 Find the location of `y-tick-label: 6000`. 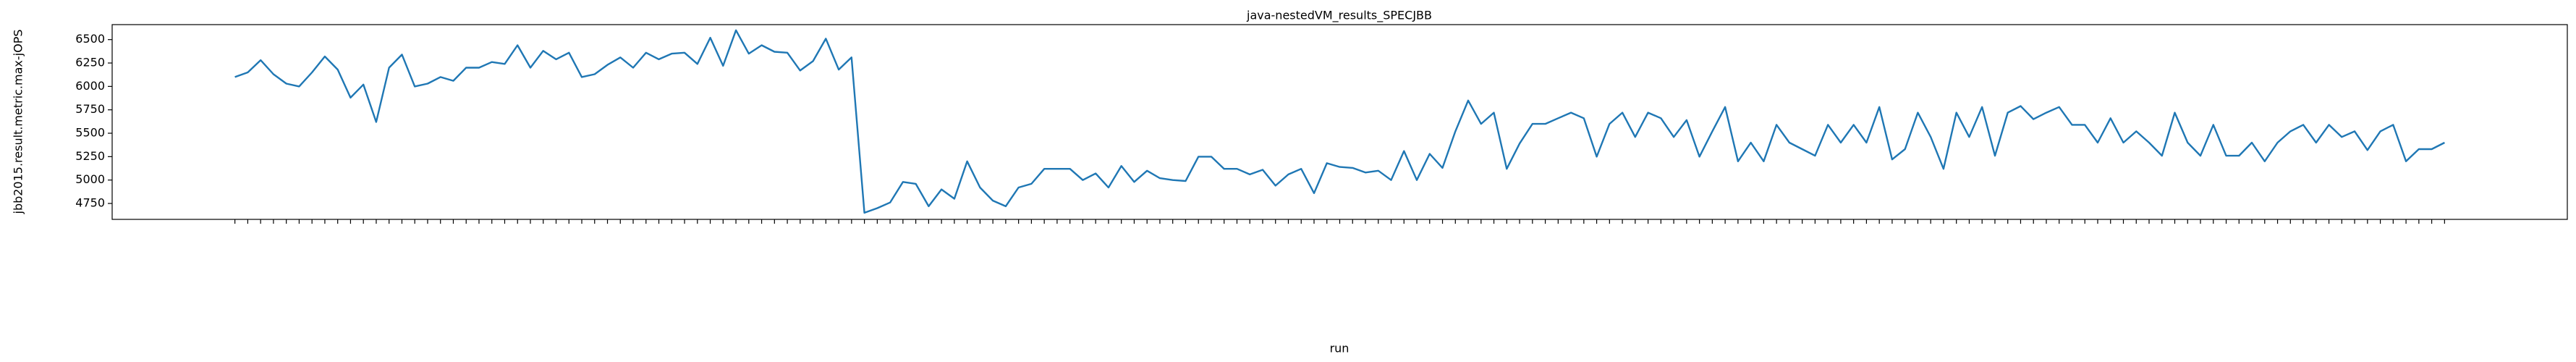

y-tick-label: 6000 is located at coordinates (90, 86).